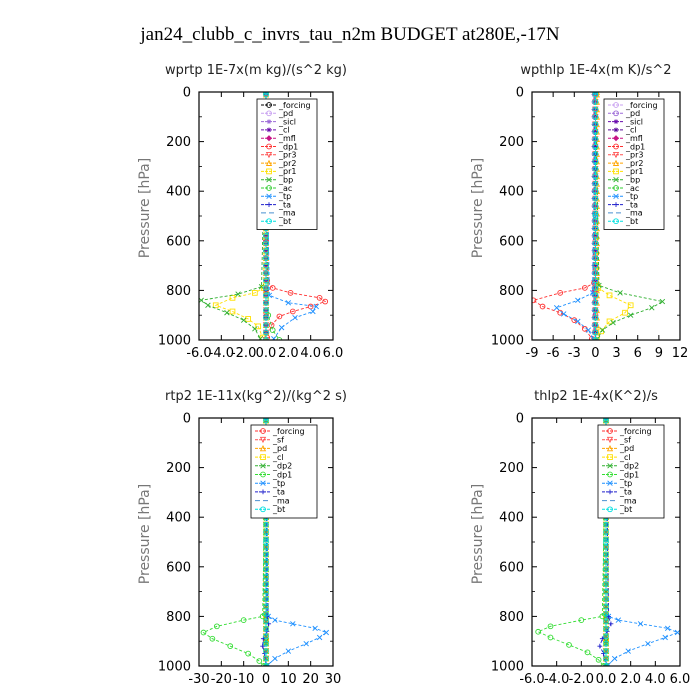  What do you see at coordinates (616, 353) in the screenshot?
I see `x-tick-label: 3` at bounding box center [616, 353].